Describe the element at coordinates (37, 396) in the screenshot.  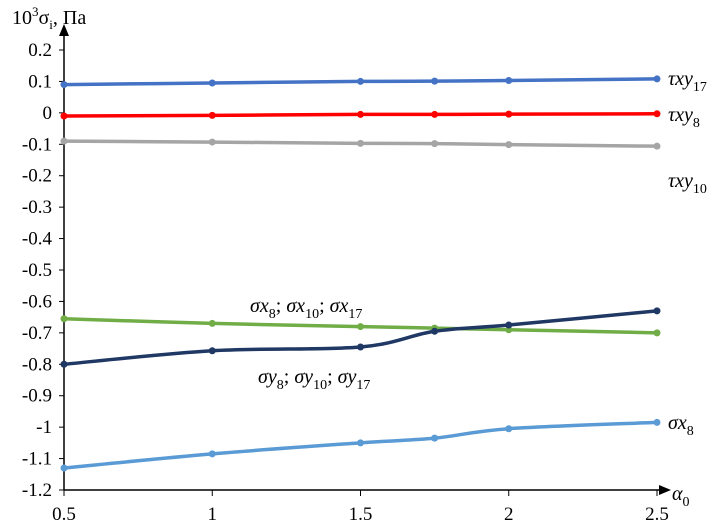
I see `y-tick-label: -0.9` at that location.